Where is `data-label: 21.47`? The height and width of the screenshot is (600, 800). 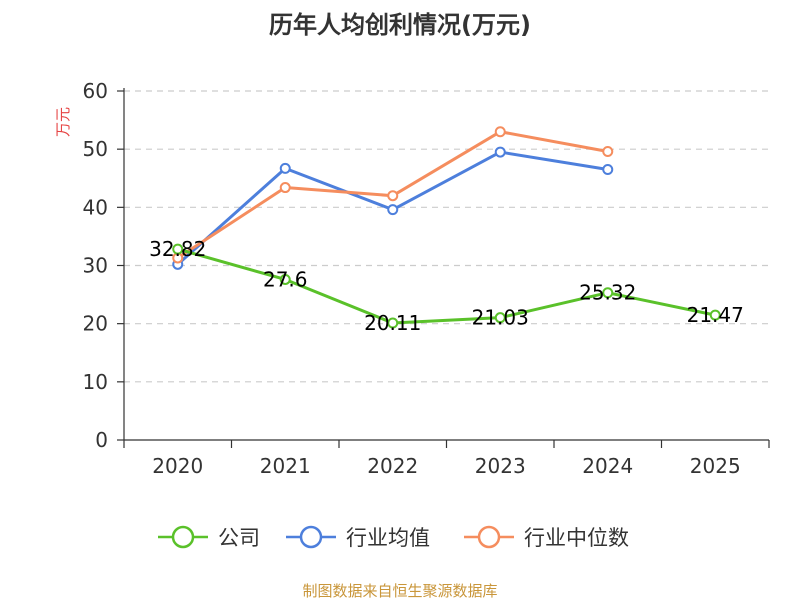 data-label: 21.47 is located at coordinates (715, 315).